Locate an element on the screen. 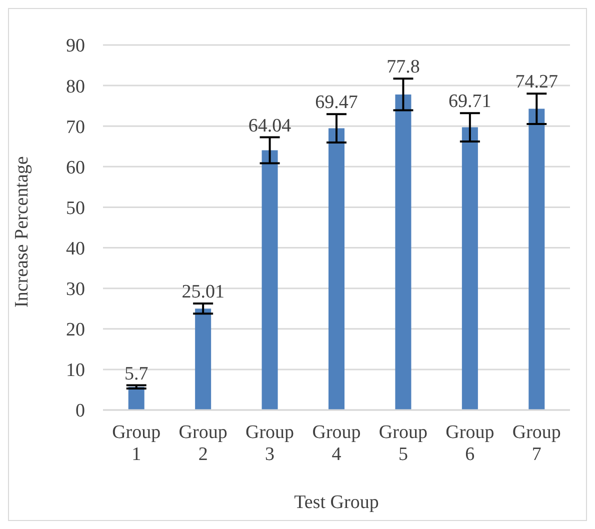 Image resolution: width=595 pixels, height=529 pixels. y-tick-label: 40 is located at coordinates (75, 249).